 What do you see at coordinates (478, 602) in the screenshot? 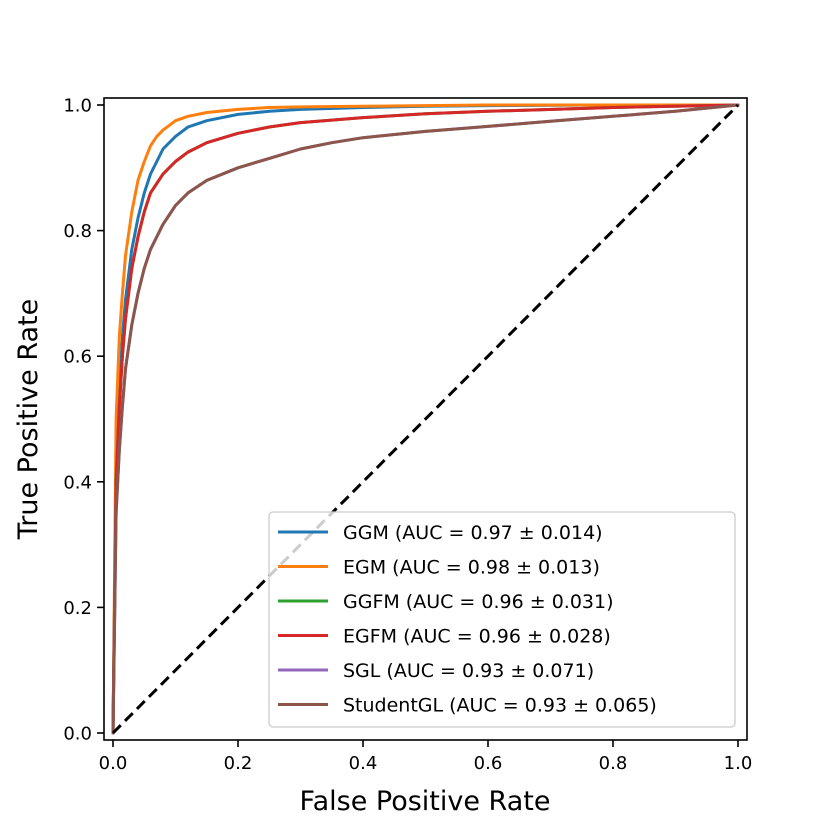
I see `legend-label: GGFM (AUC = 0.96 ± 0.031)` at bounding box center [478, 602].